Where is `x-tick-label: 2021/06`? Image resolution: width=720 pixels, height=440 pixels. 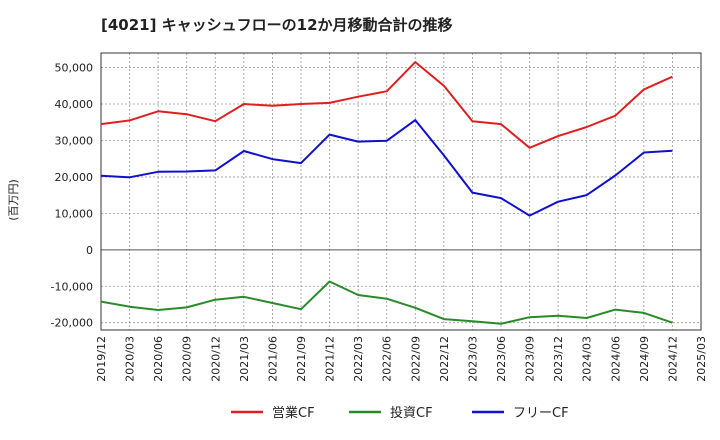
x-tick-label: 2021/06 is located at coordinates (272, 359).